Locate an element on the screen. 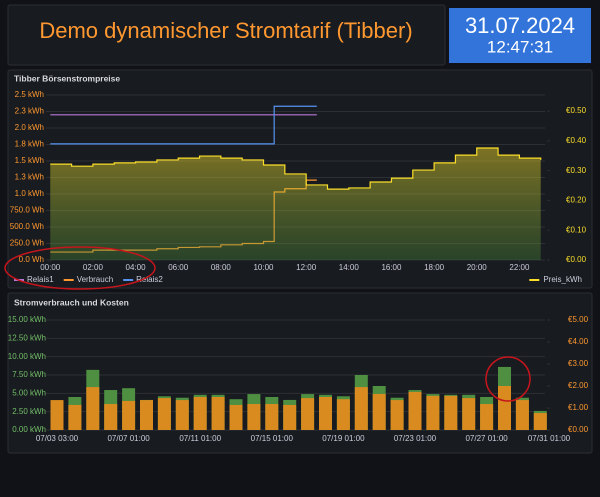  x-tick-label: 16:00 is located at coordinates (391, 267).